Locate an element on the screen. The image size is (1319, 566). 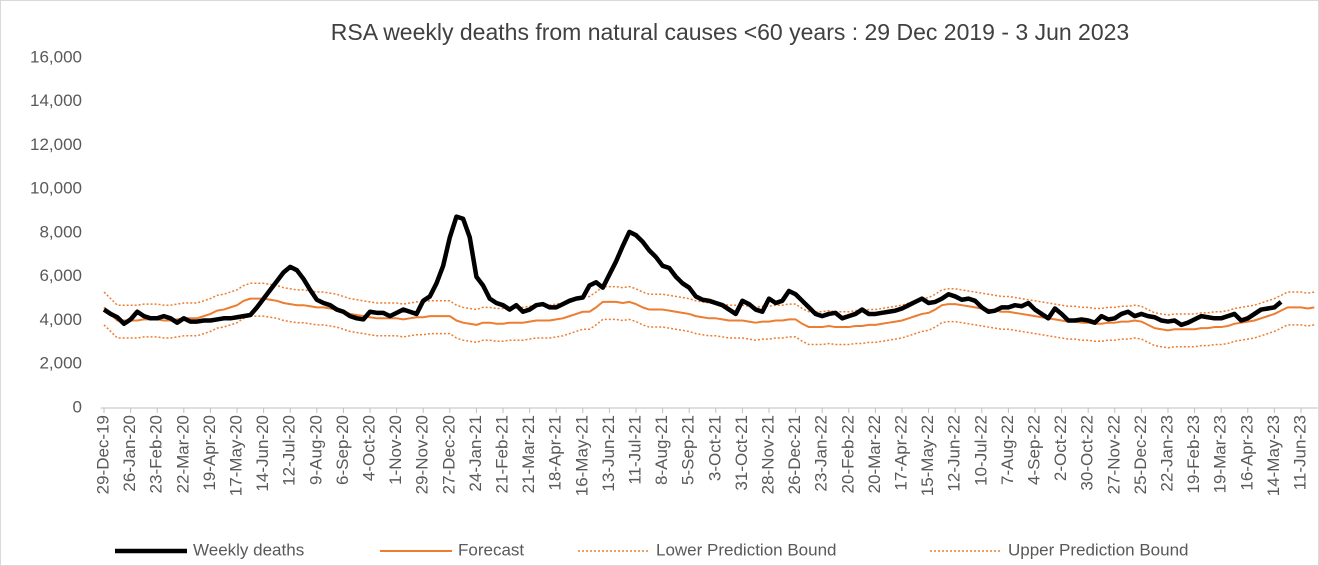
x-tick-label: 27-Nov-22 is located at coordinates (1113, 454).